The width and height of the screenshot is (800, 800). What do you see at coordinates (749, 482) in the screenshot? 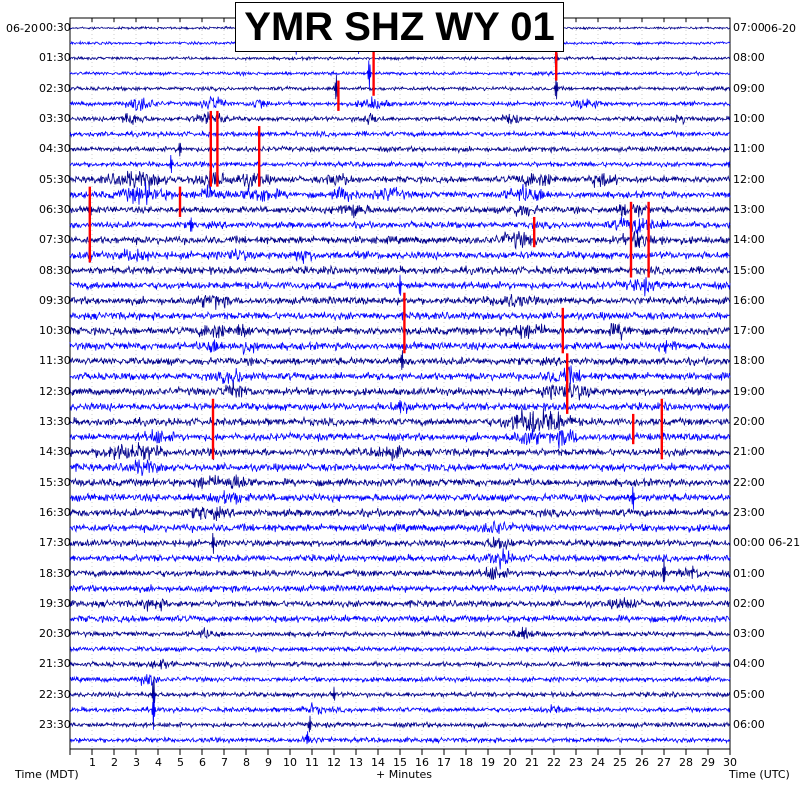
I see `right-hour-label: 22:00` at bounding box center [749, 482].